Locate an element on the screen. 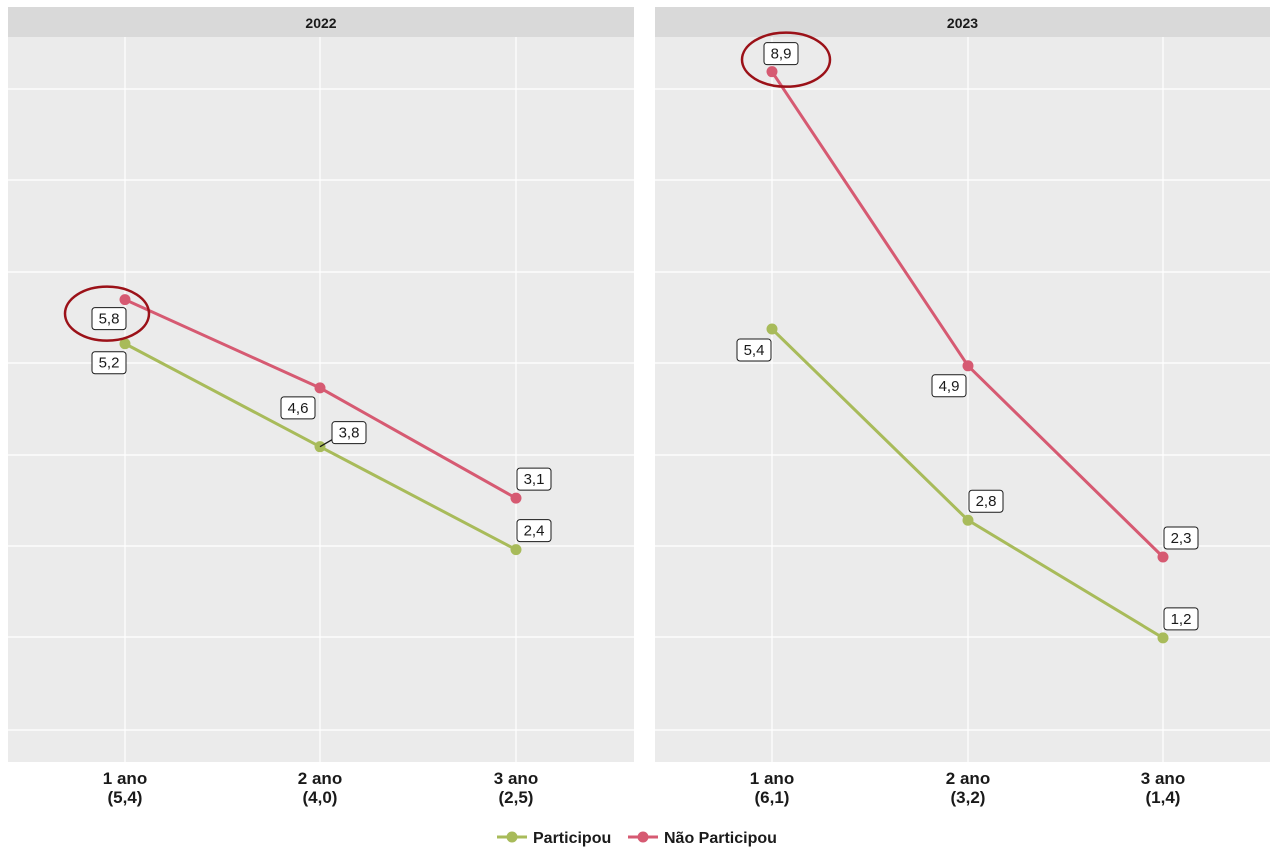 Image resolution: width=1270 pixels, height=849 pixels. data-label-group: 5,4 is located at coordinates (754, 350).